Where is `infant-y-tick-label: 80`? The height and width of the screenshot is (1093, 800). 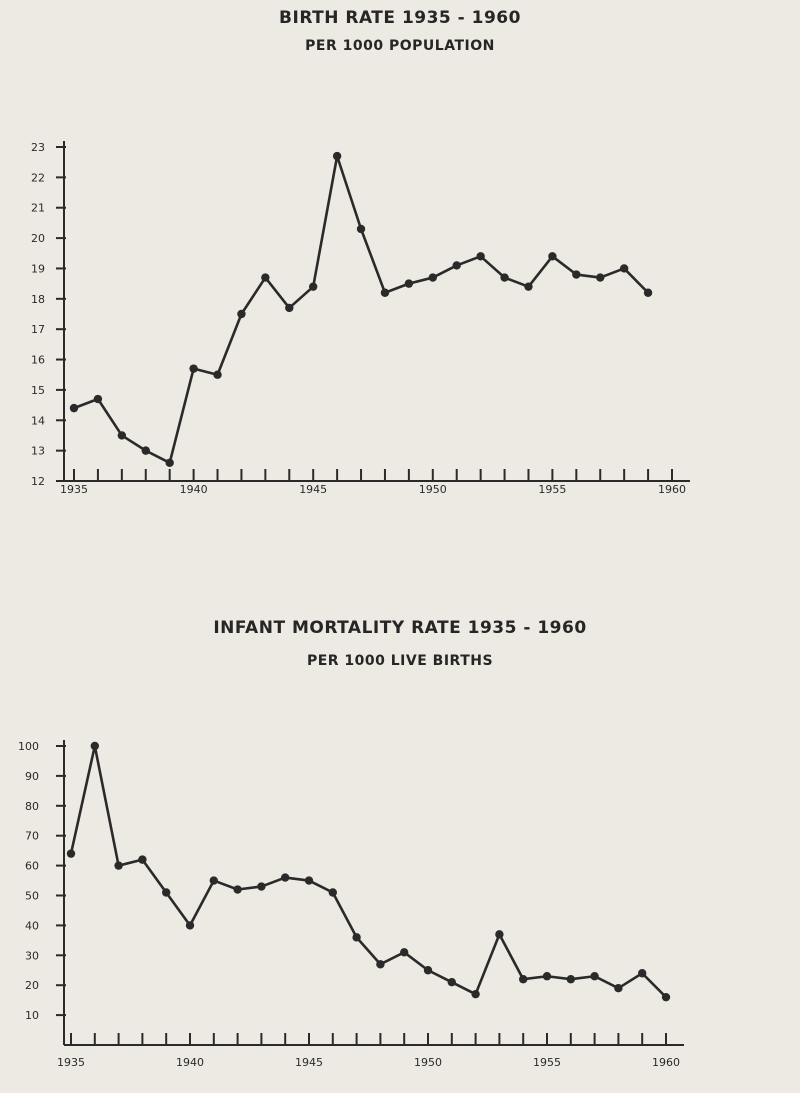 infant-y-tick-label: 80 is located at coordinates (32, 806).